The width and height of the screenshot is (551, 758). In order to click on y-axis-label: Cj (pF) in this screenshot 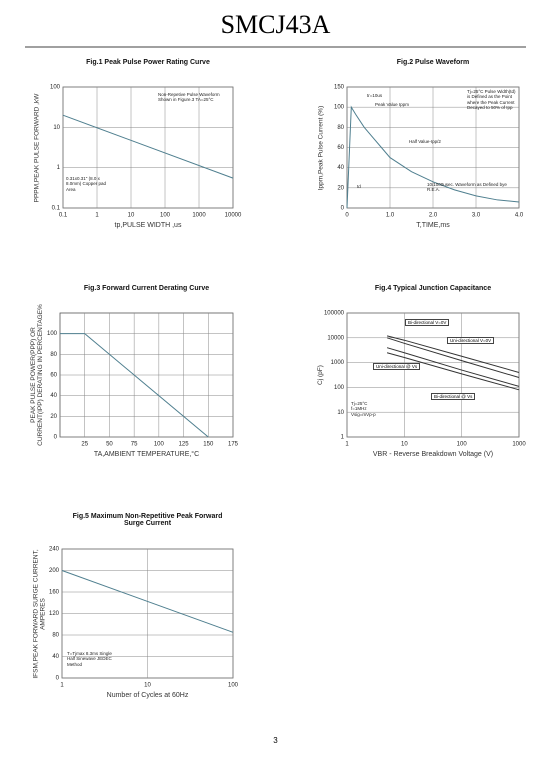, I will do `click(320, 375)`.